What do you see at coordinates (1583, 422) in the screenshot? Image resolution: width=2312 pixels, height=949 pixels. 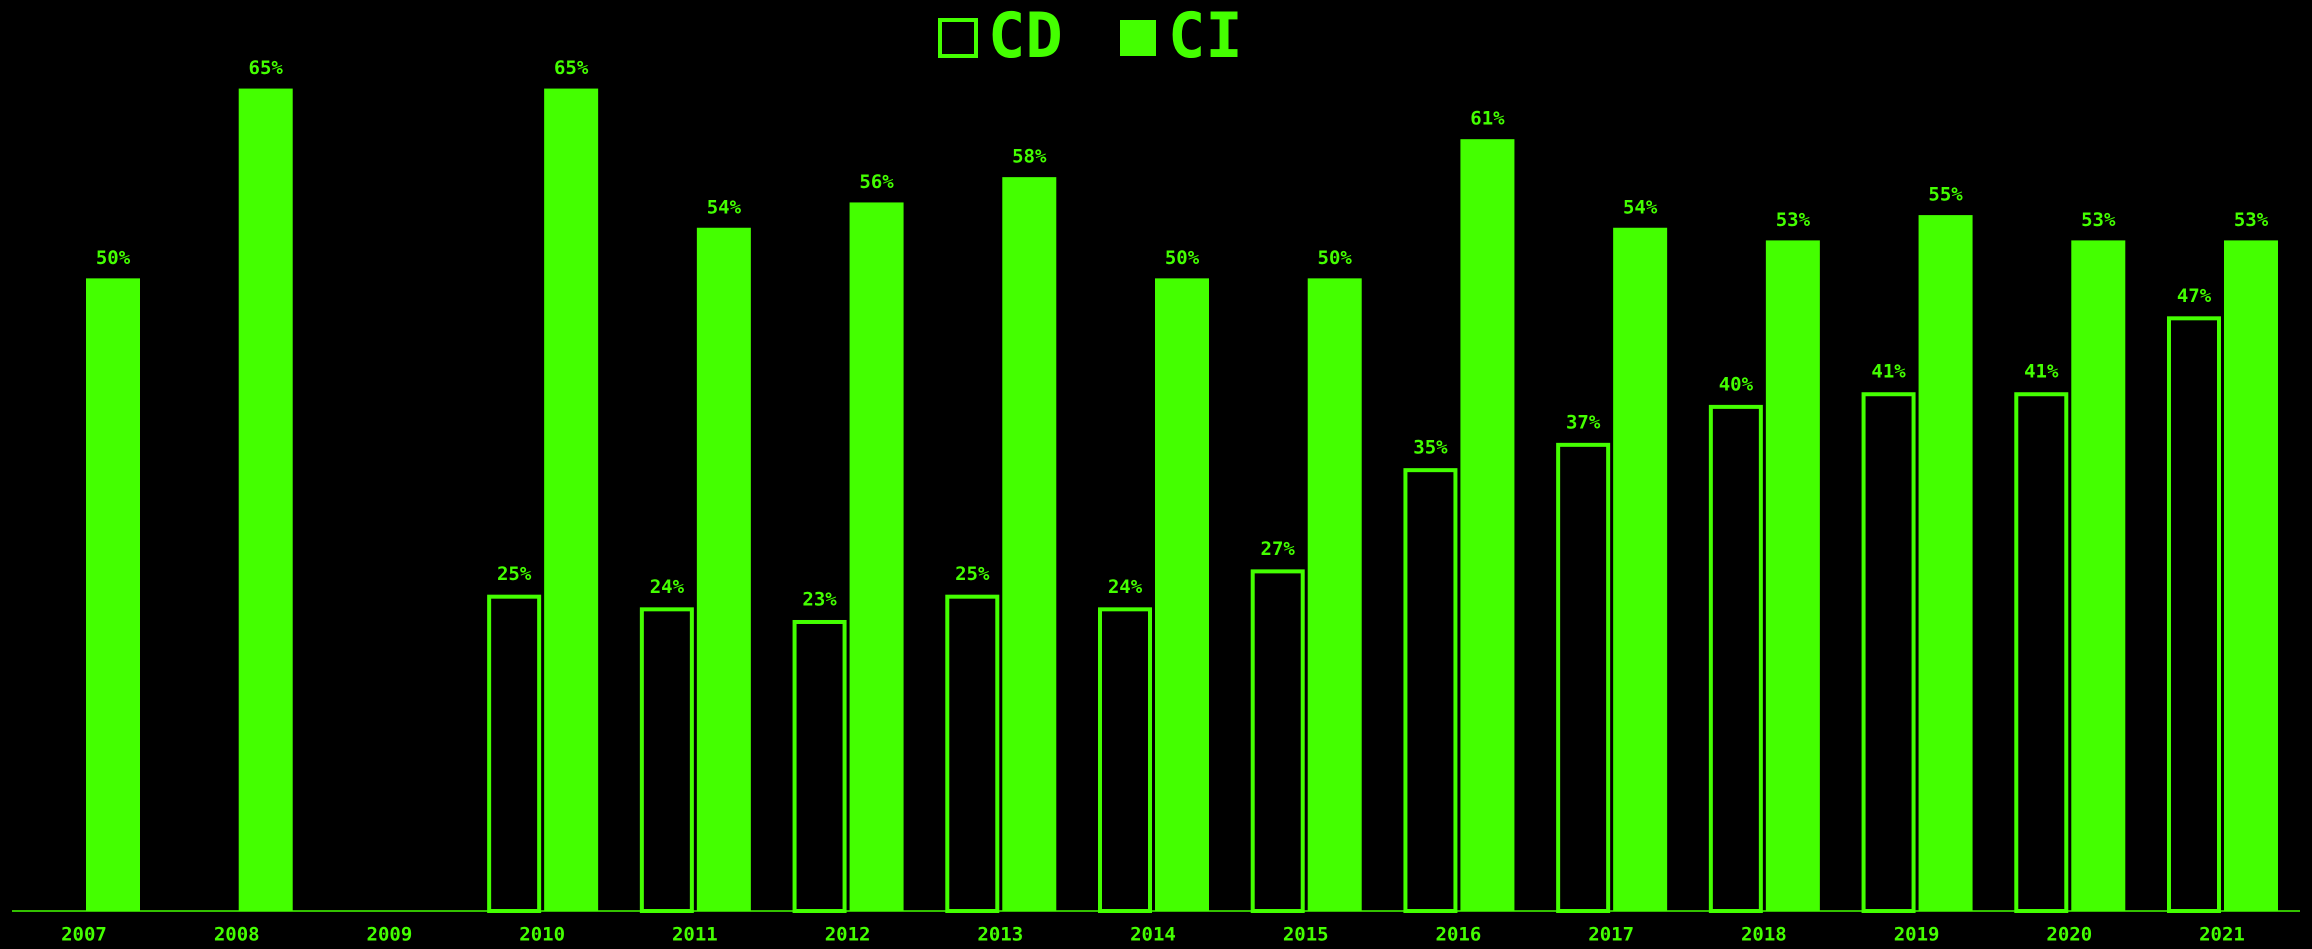 I see `value-label: 37%` at bounding box center [1583, 422].